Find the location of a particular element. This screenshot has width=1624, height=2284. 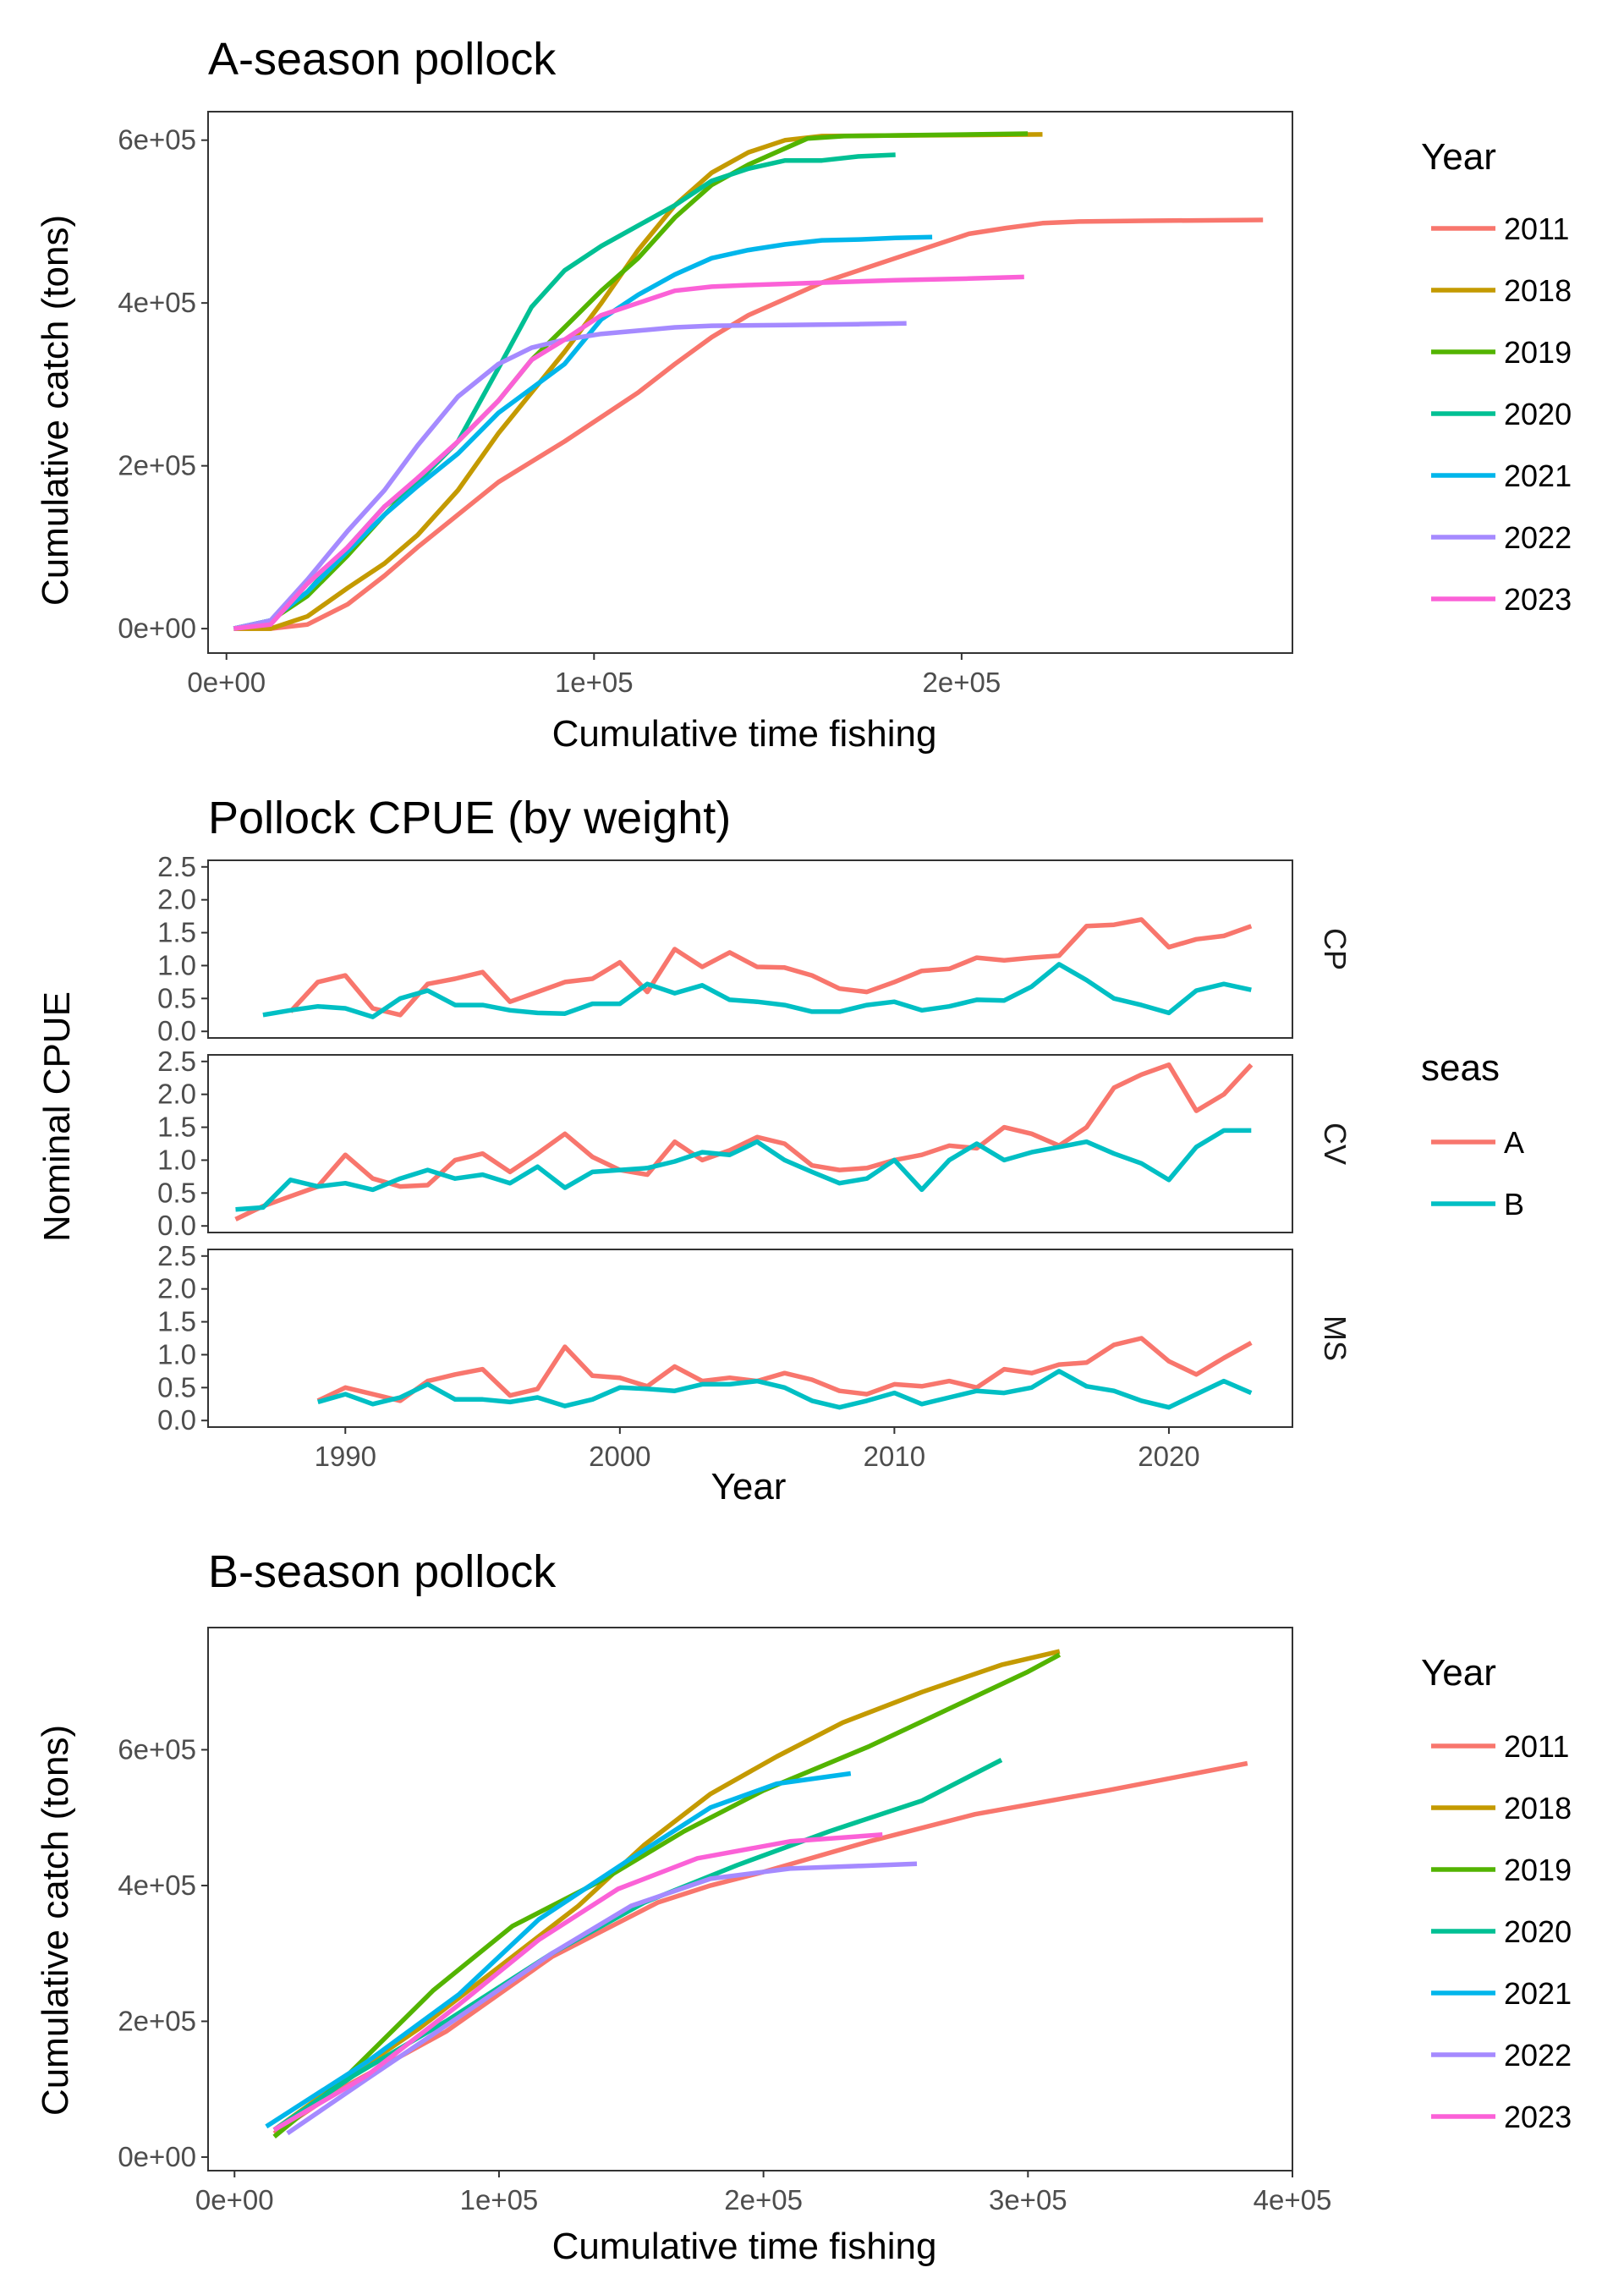

cpue-line-ms-b is located at coordinates (785, 1390).